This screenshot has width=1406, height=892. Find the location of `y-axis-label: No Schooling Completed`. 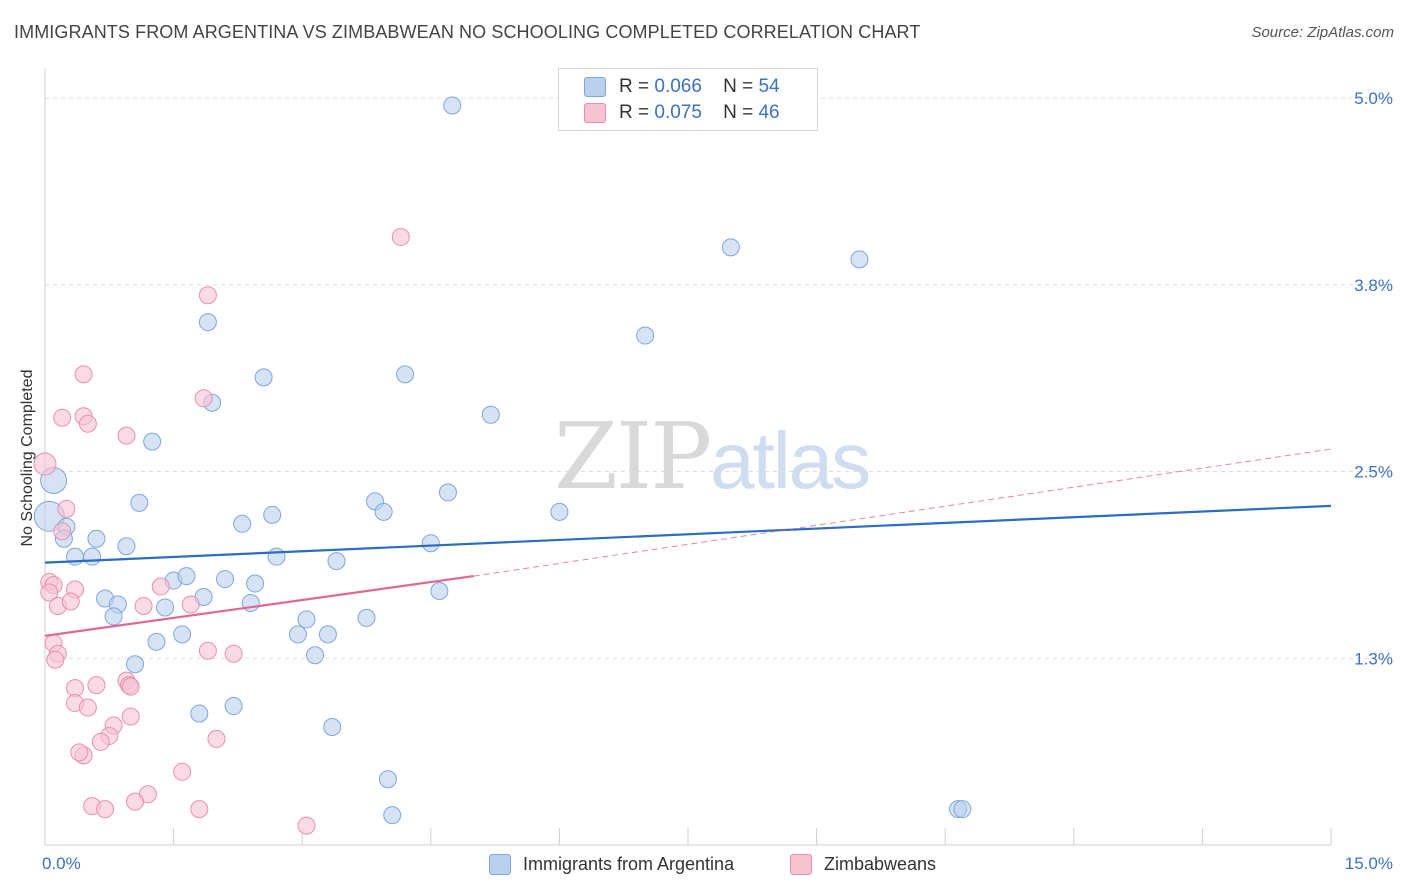

y-axis-label: No Schooling Completed is located at coordinates (27, 458).